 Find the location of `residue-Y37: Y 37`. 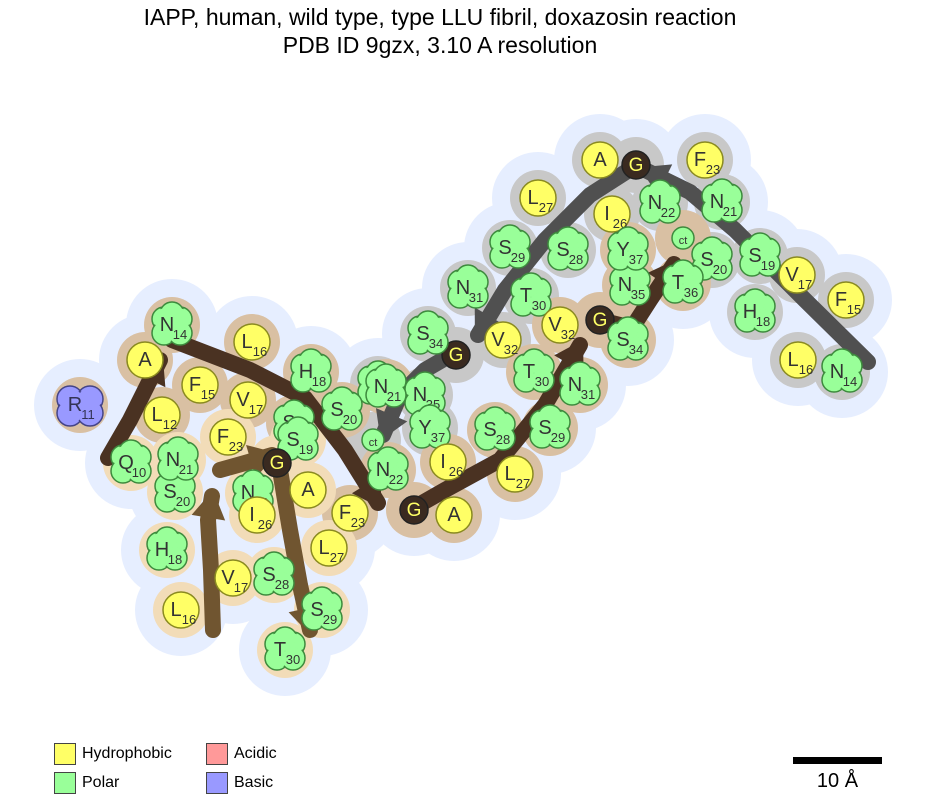

residue-Y37: Y 37 is located at coordinates (430, 426).